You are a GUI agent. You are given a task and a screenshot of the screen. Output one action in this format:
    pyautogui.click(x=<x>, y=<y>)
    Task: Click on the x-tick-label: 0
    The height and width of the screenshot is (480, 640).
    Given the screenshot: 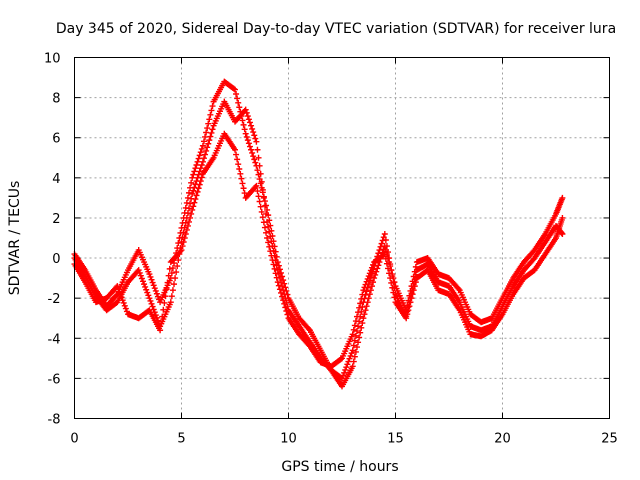 What is the action you would take?
    pyautogui.click(x=74, y=439)
    